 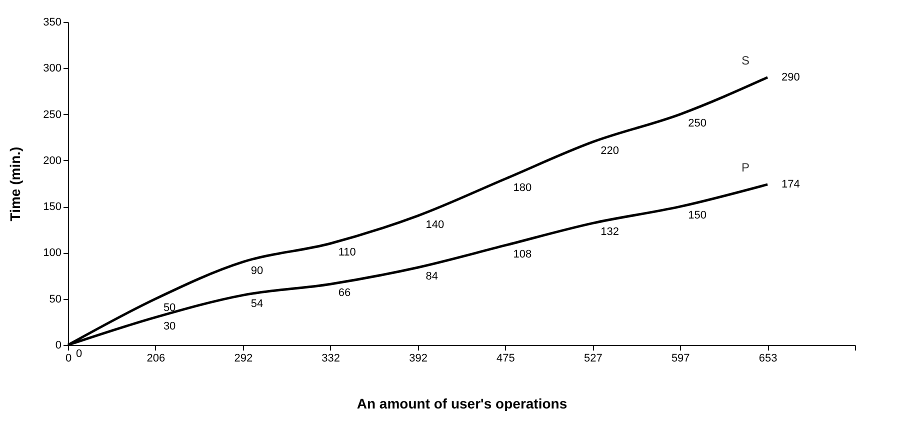 What do you see at coordinates (58, 346) in the screenshot?
I see `y-tick-label: 0` at bounding box center [58, 346].